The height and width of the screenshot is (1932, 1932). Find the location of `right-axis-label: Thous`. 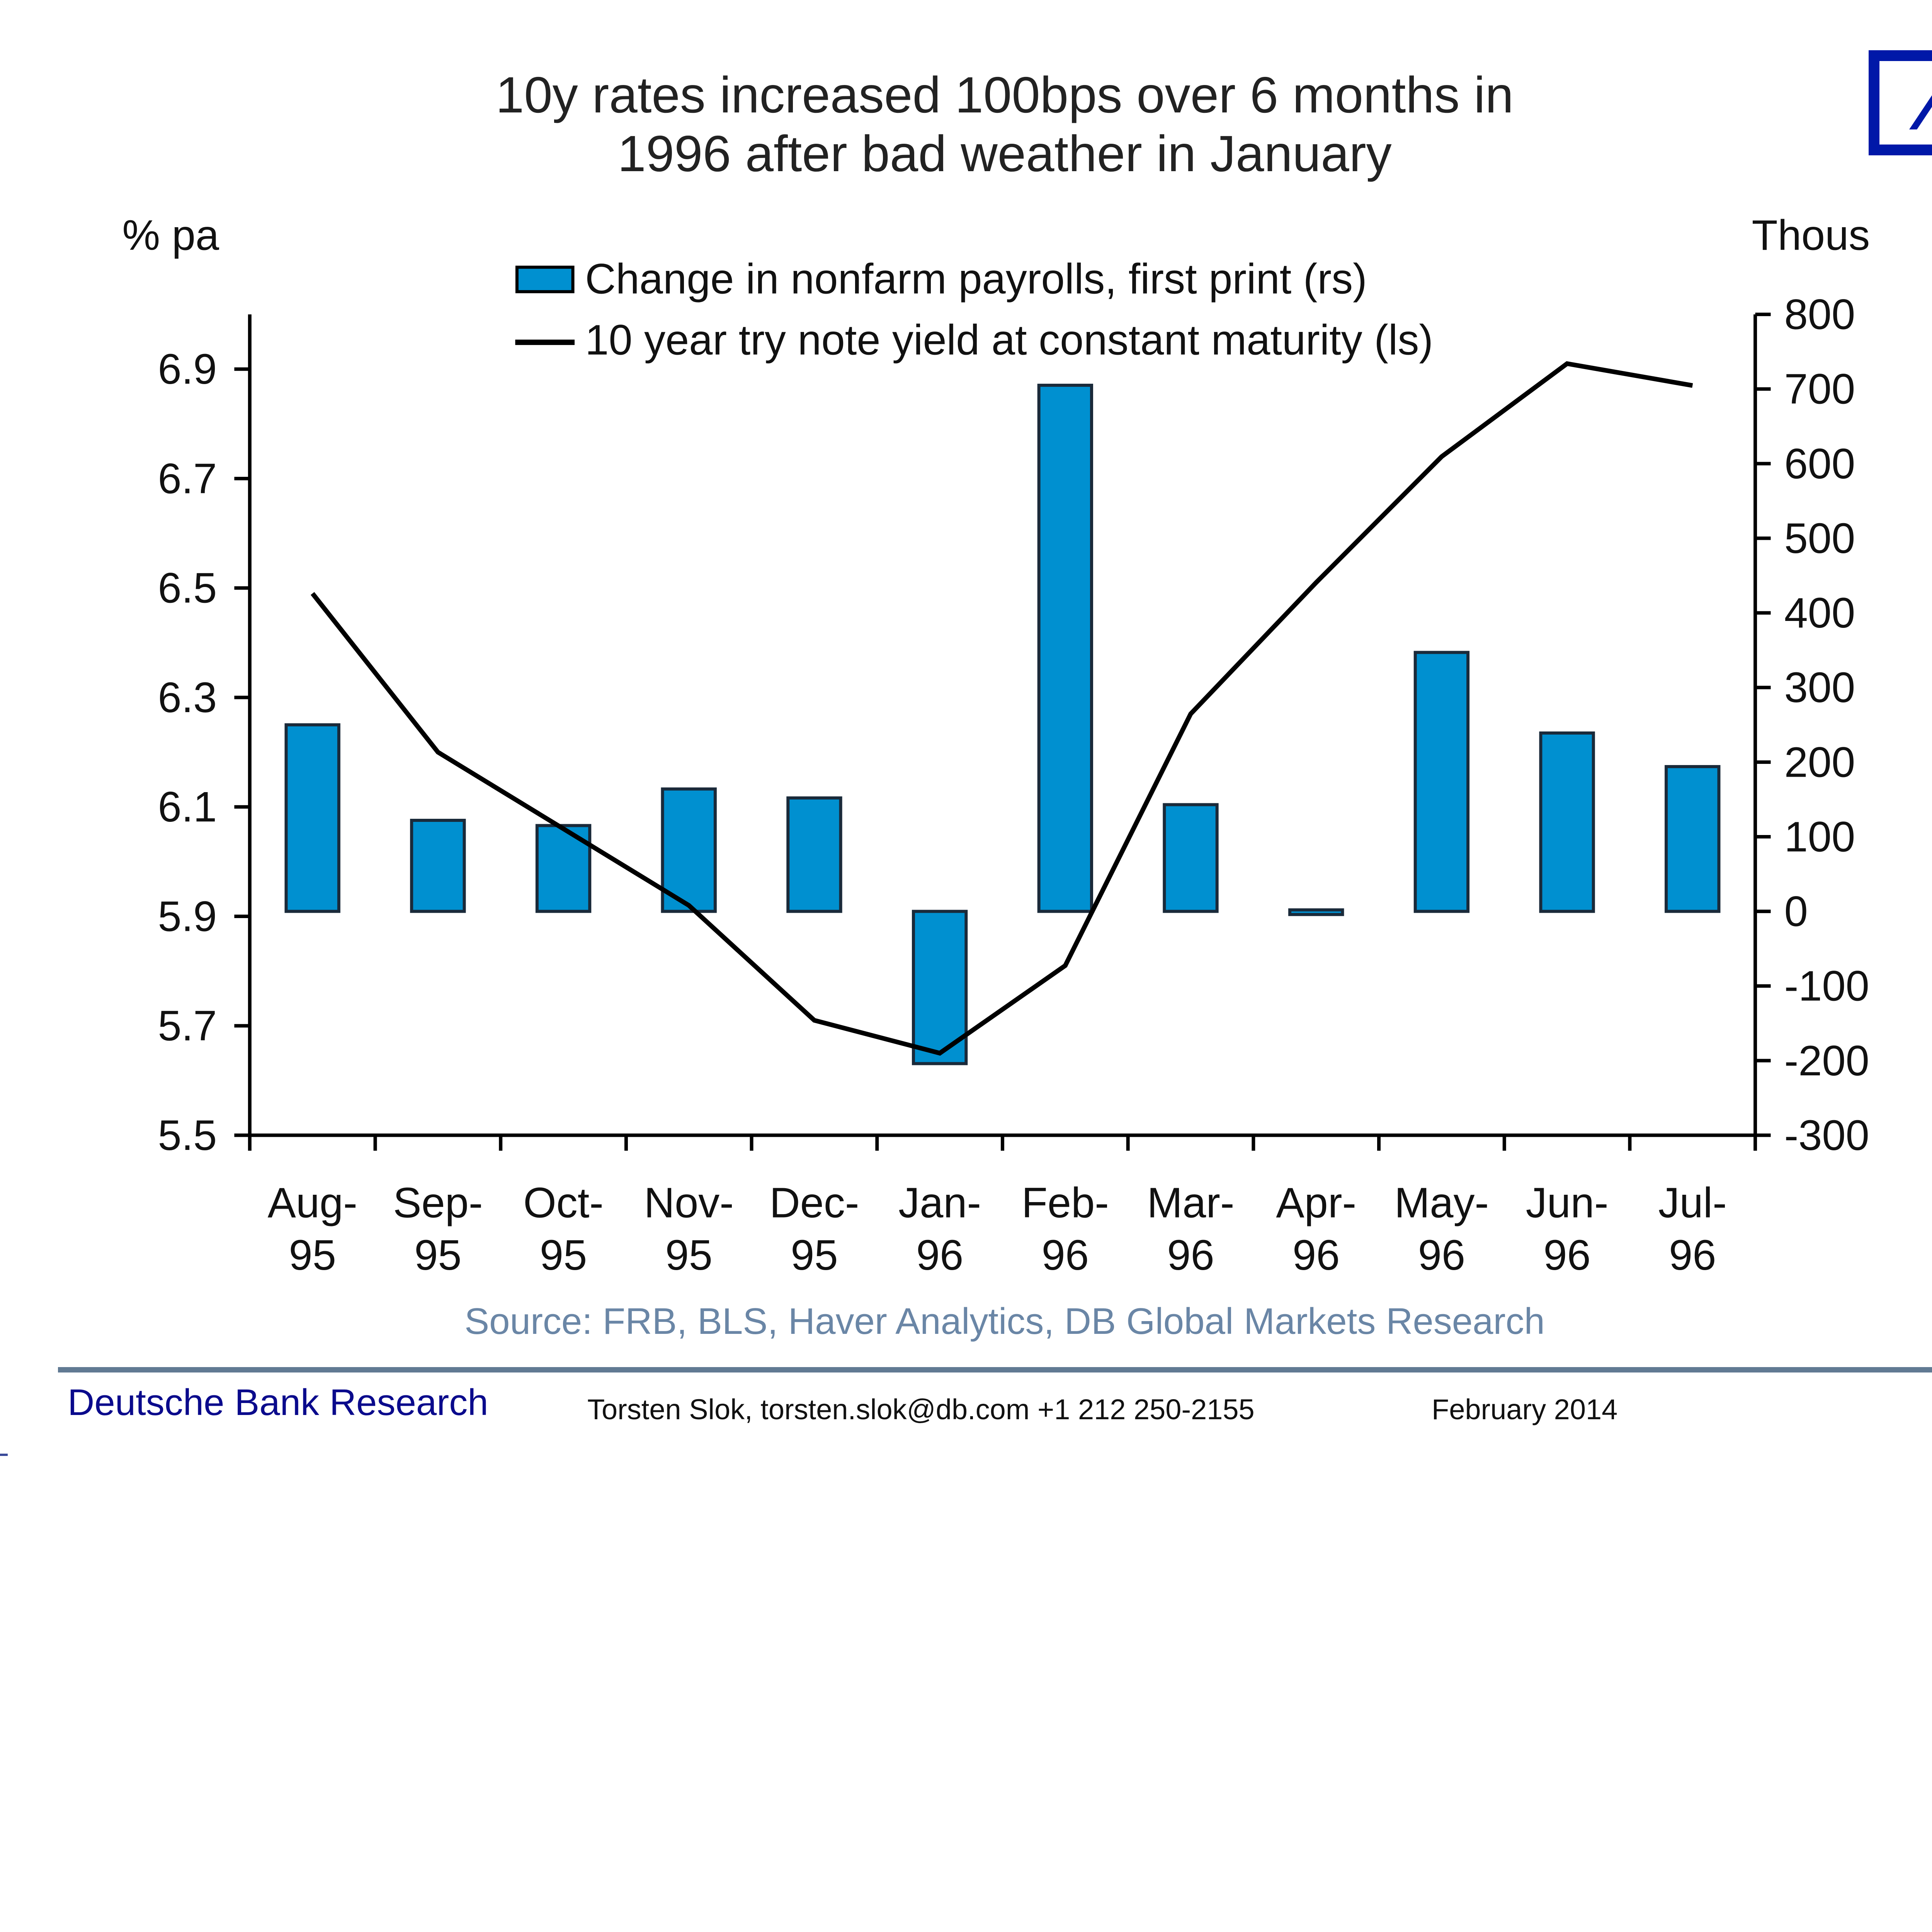

right-axis-label: Thous is located at coordinates (1811, 235).